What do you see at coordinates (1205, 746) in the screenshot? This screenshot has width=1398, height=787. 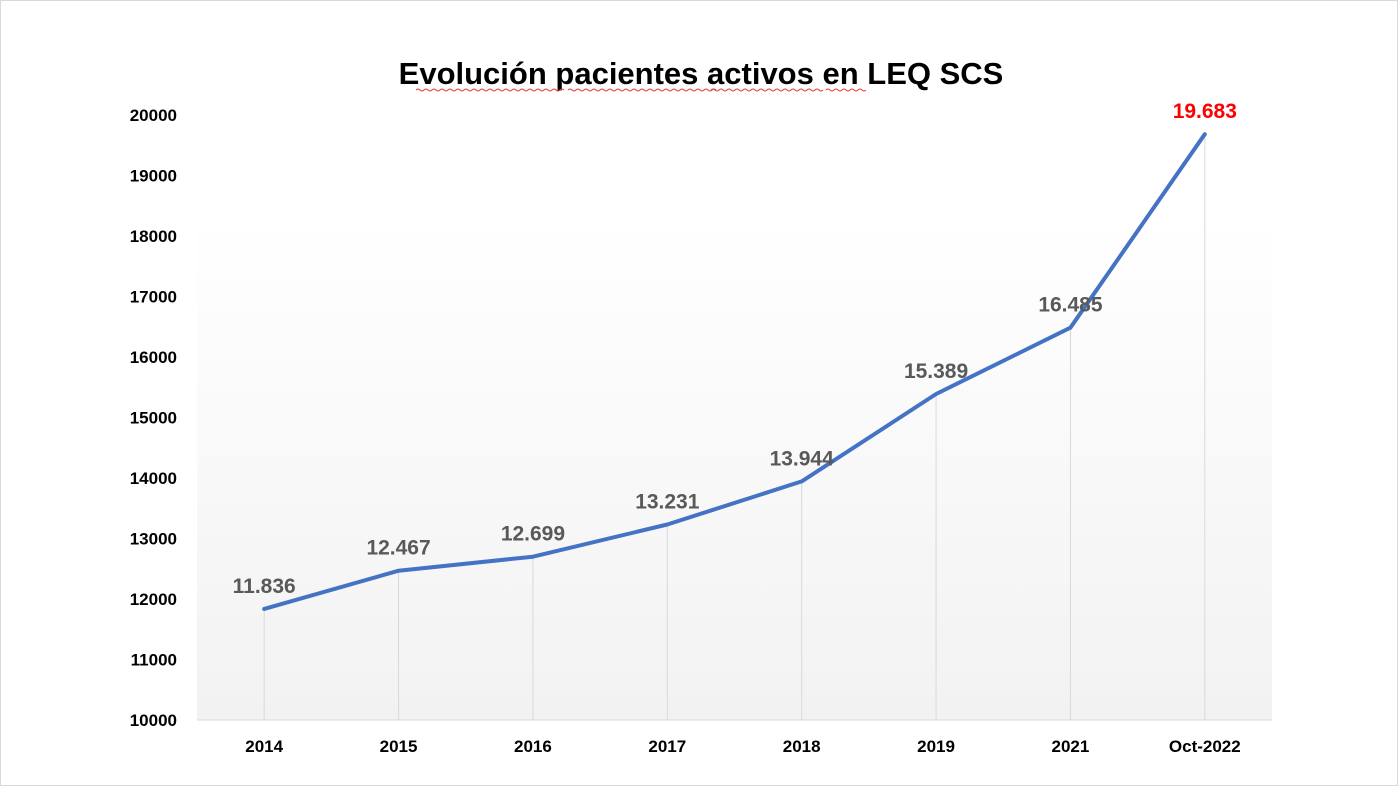 I see `x-tick-label: Oct-2022` at bounding box center [1205, 746].